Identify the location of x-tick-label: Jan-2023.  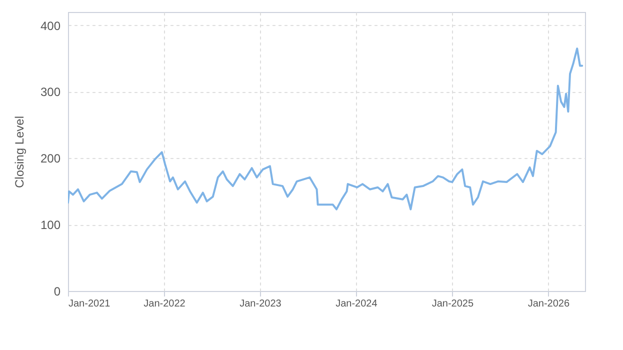
(261, 304).